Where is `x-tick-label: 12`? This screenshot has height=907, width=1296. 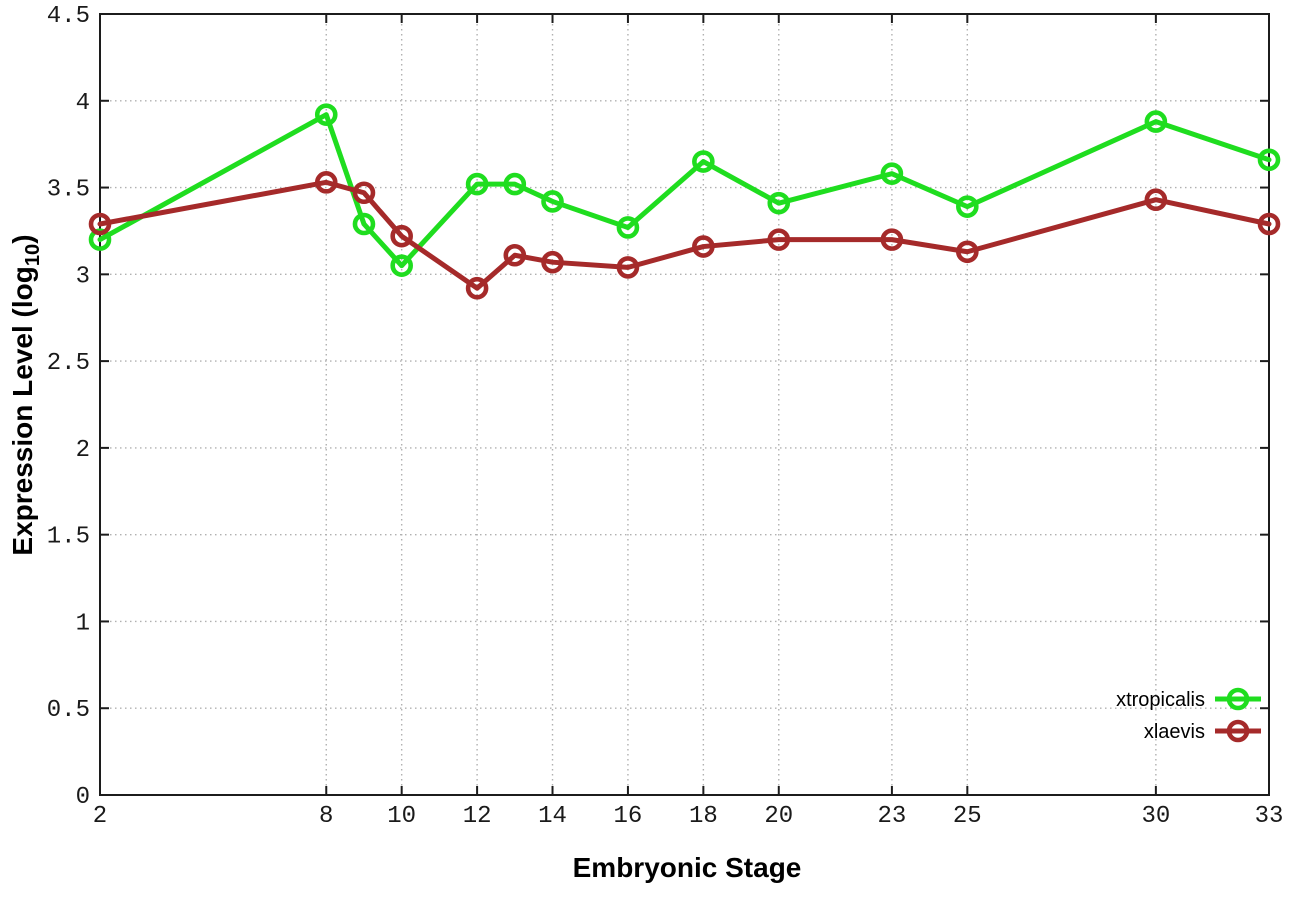 x-tick-label: 12 is located at coordinates (477, 816).